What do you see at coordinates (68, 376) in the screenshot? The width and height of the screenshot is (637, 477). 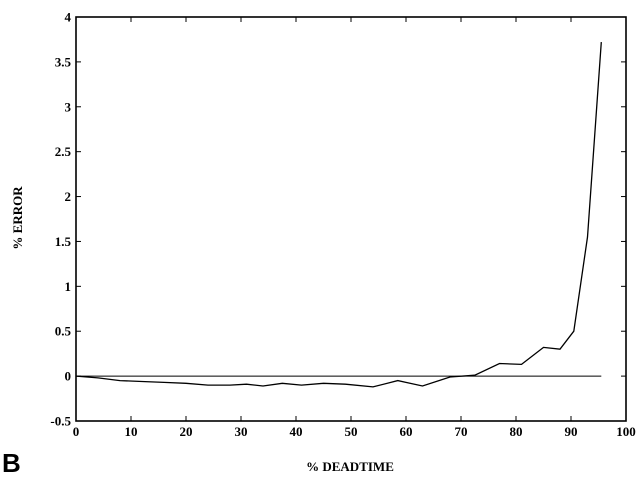 I see `y-tick-label: 0` at bounding box center [68, 376].